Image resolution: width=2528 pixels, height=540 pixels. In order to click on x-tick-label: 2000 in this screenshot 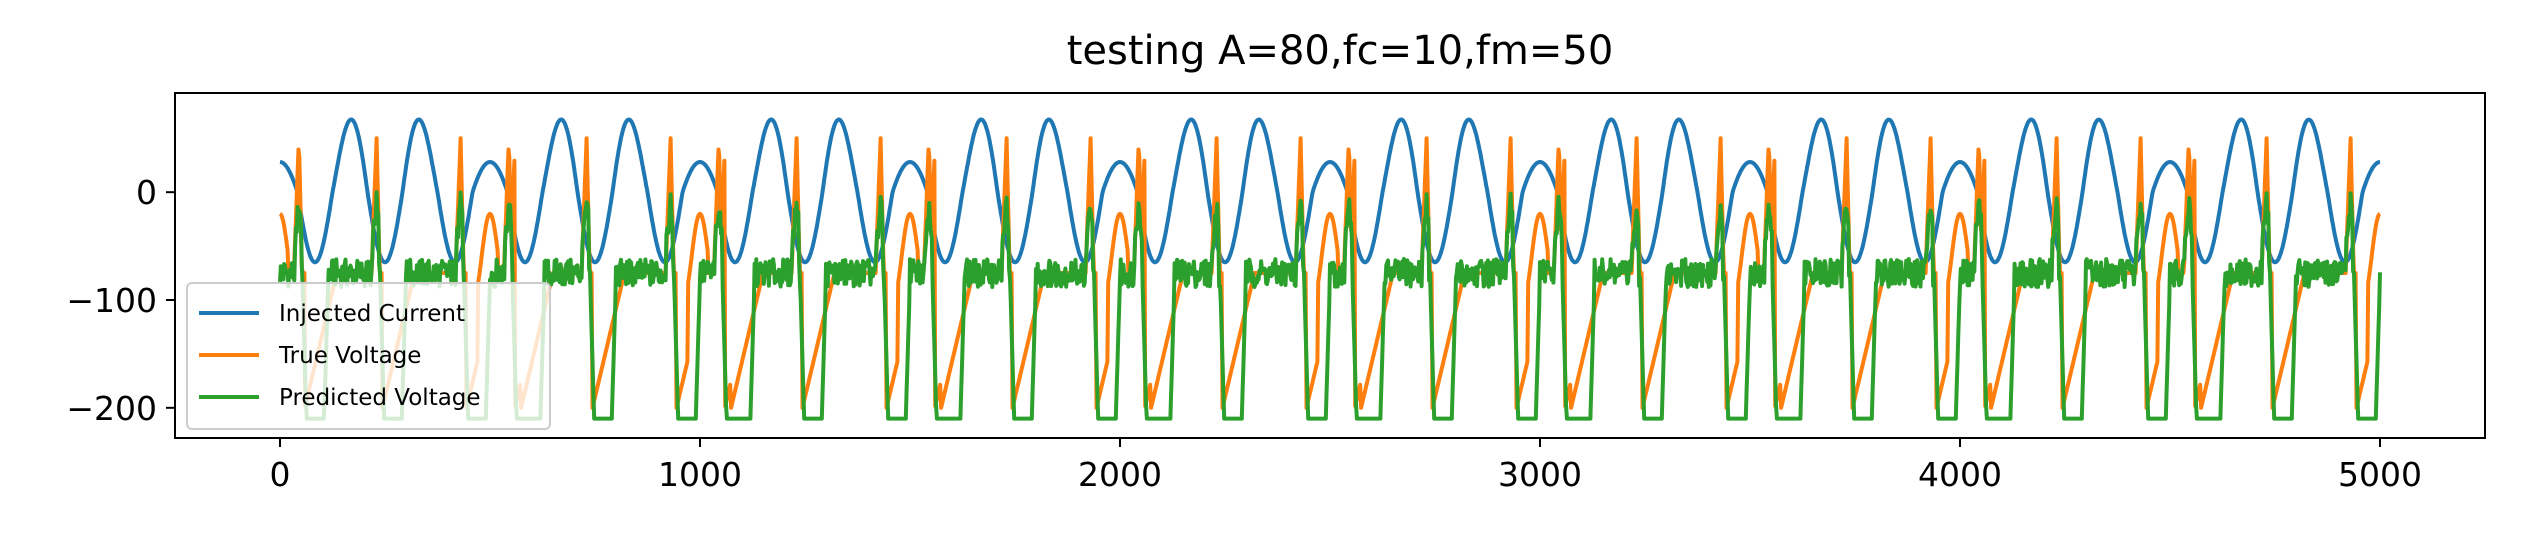, I will do `click(1120, 474)`.